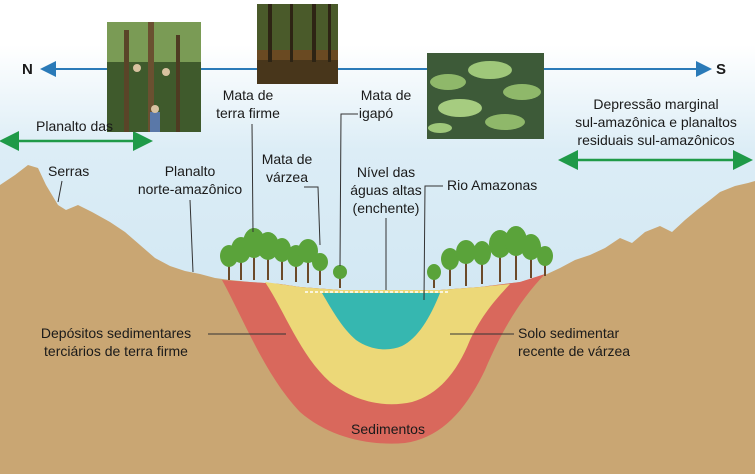 The height and width of the screenshot is (474, 755). I want to click on depressao-label-line-2: sul-amazônica e planaltos, so click(656, 122).